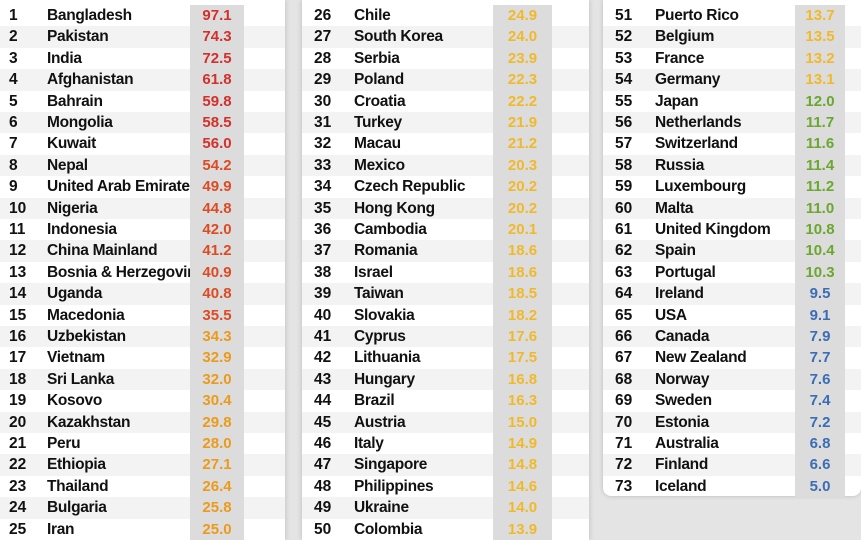 Image resolution: width=861 pixels, height=540 pixels. What do you see at coordinates (217, 123) in the screenshot?
I see `score-value: 58.5` at bounding box center [217, 123].